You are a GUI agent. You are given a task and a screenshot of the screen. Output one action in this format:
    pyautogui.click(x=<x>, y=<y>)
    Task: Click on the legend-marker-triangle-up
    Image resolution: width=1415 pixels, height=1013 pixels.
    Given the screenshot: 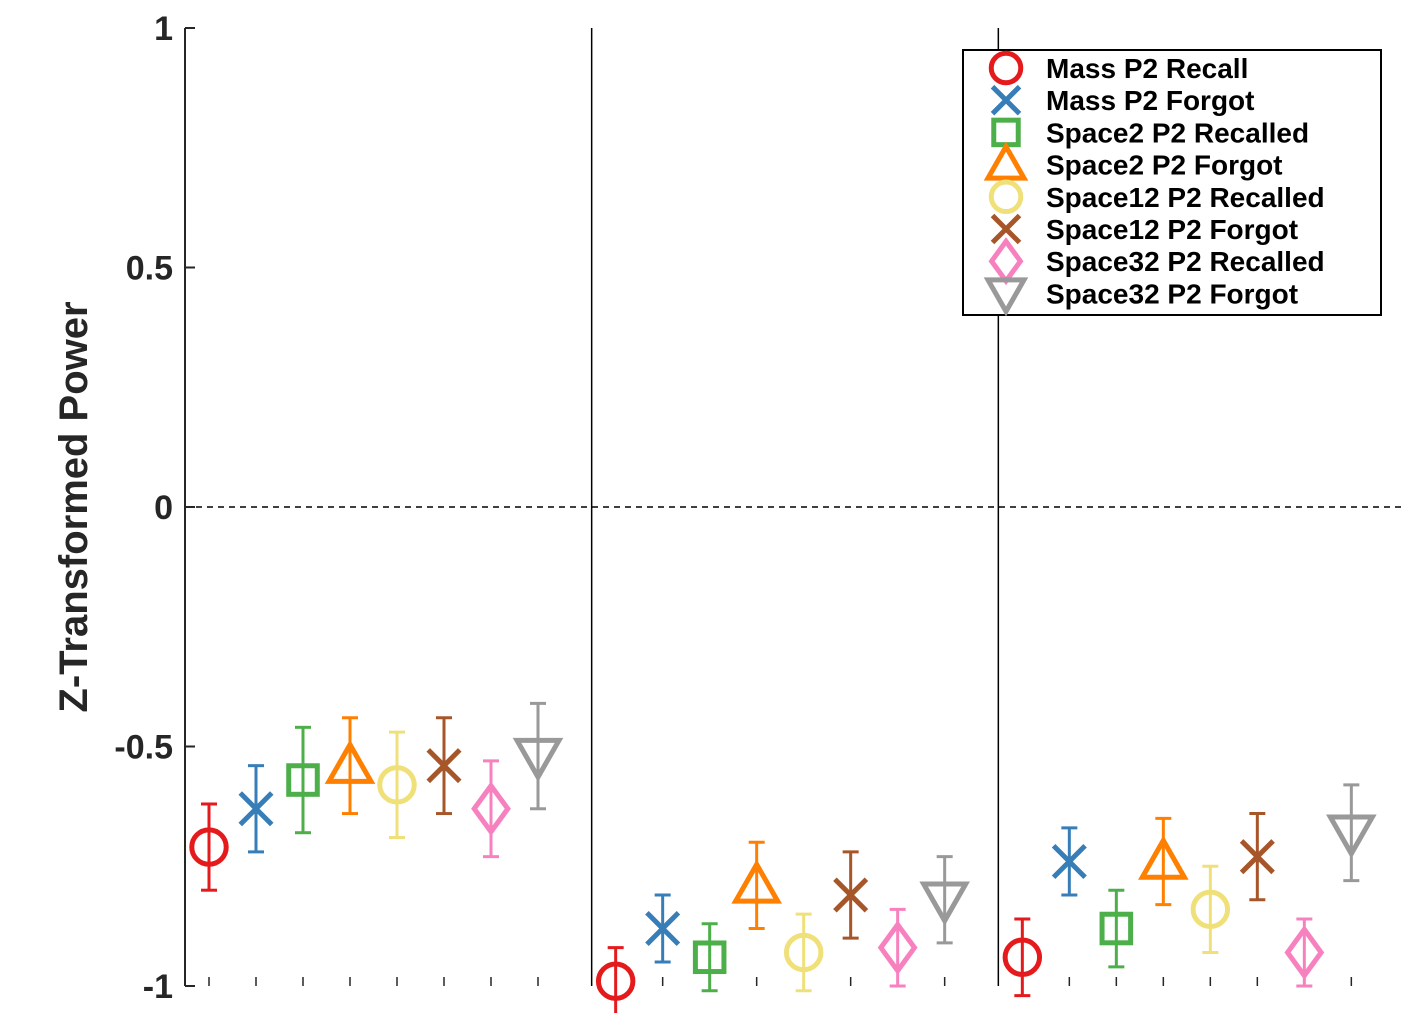 What is the action you would take?
    pyautogui.click(x=1006, y=161)
    